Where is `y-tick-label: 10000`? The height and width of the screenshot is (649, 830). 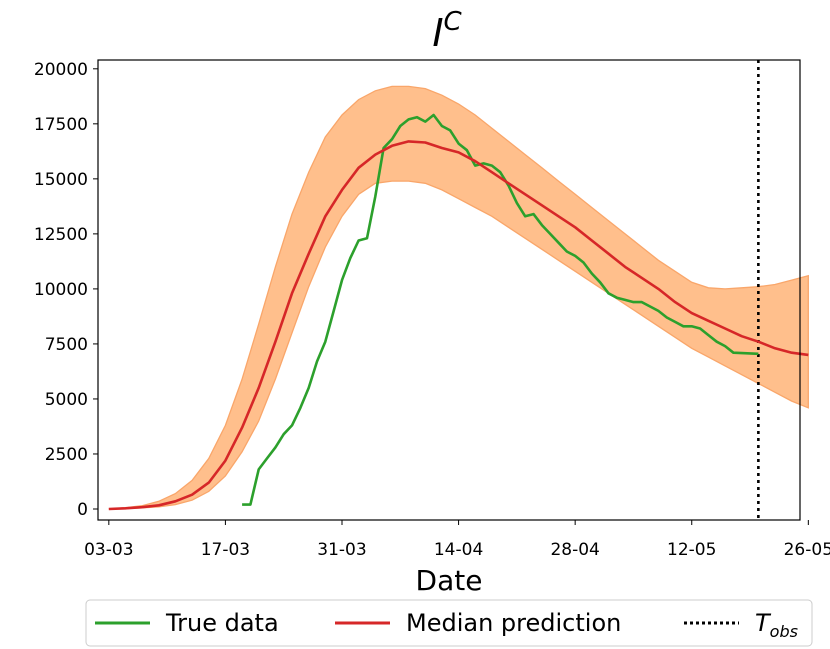 y-tick-label: 10000 is located at coordinates (61, 290).